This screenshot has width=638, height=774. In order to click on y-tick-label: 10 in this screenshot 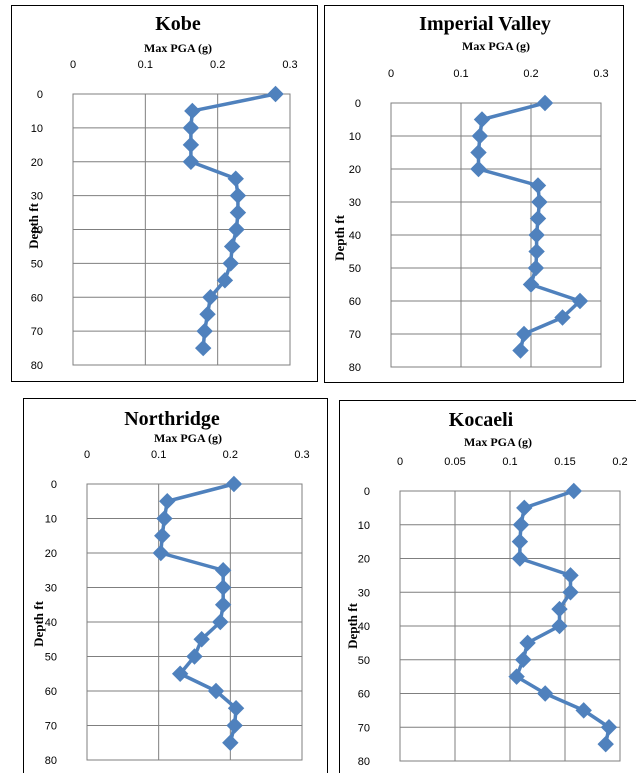, I will do `click(364, 526)`.